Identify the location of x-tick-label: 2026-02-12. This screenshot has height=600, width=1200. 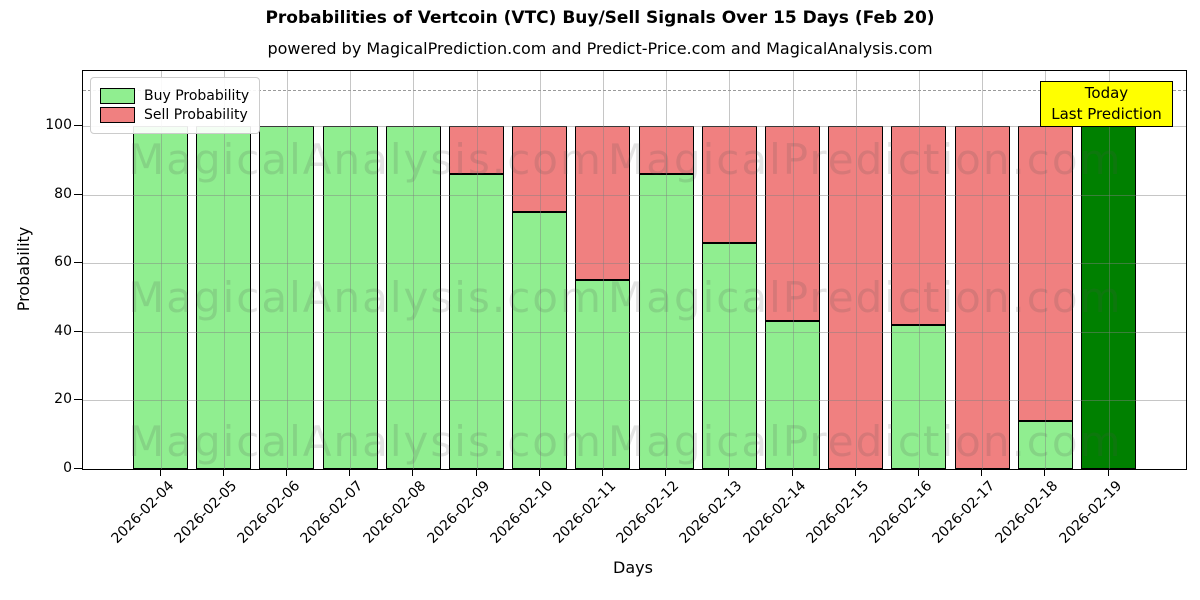
(648, 512).